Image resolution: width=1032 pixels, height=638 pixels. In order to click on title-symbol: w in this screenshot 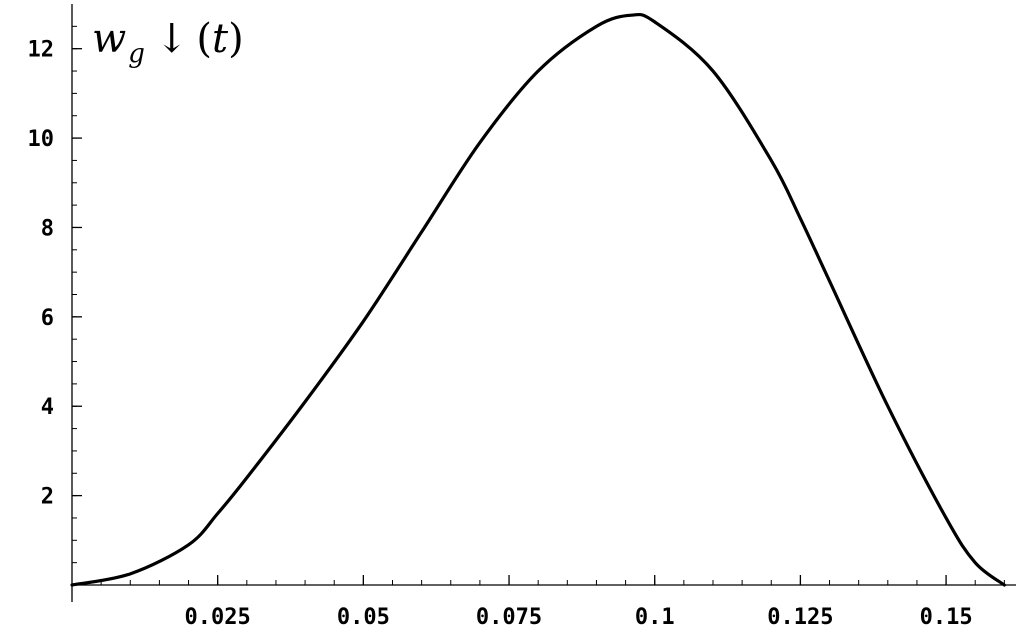, I will do `click(109, 39)`.